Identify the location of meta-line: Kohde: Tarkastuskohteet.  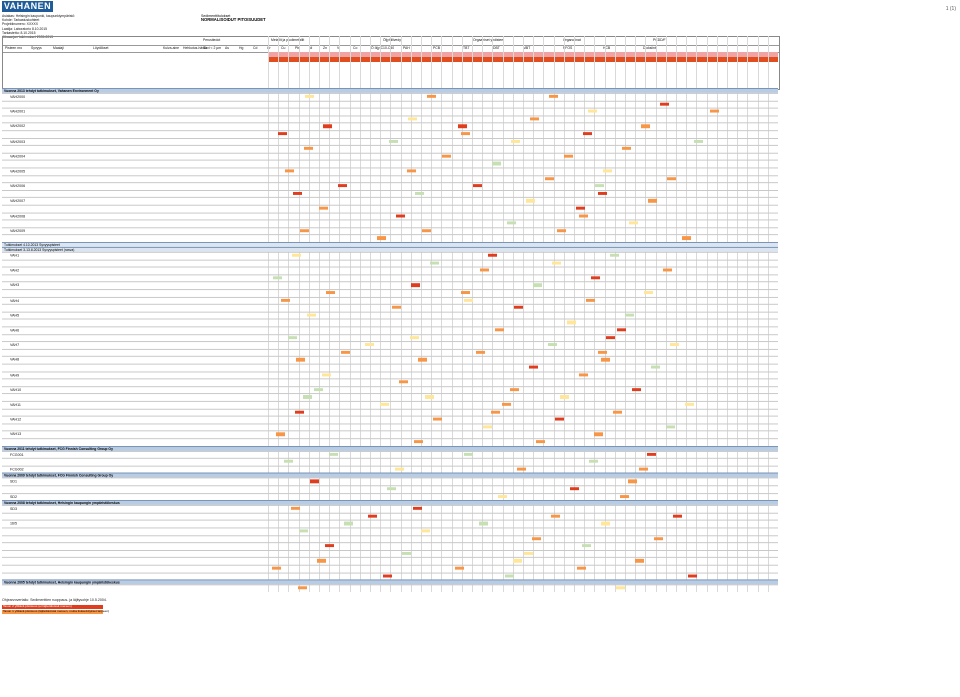
(21, 20).